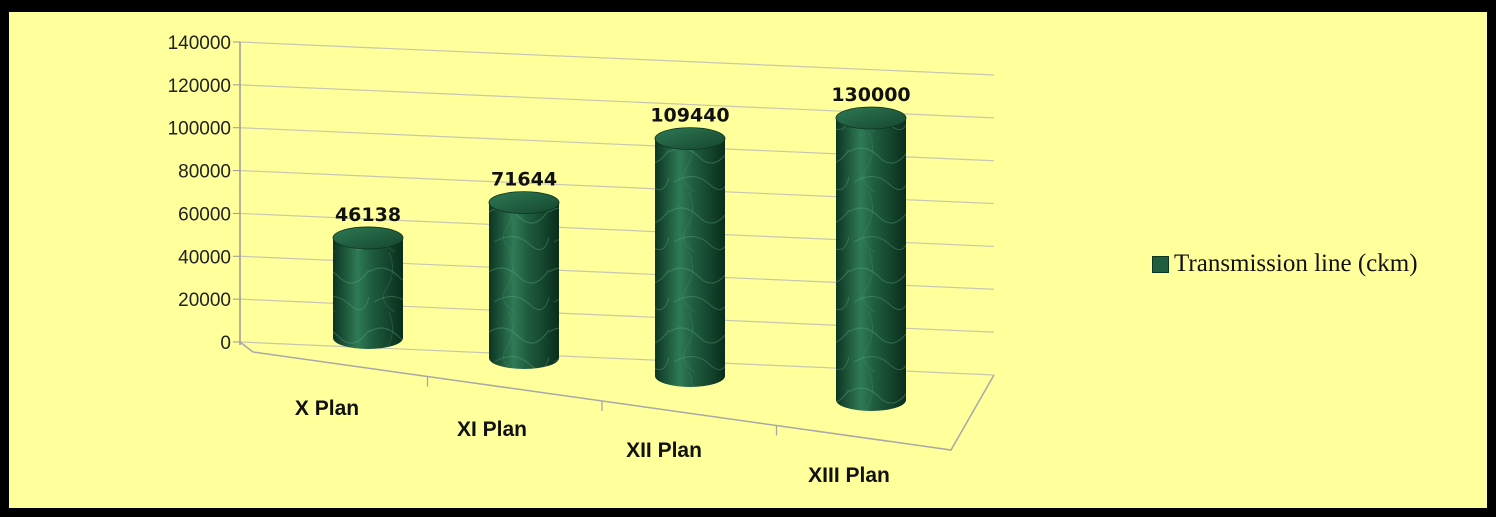 This screenshot has width=1496, height=517. I want to click on y-tick-label: 140000, so click(199, 43).